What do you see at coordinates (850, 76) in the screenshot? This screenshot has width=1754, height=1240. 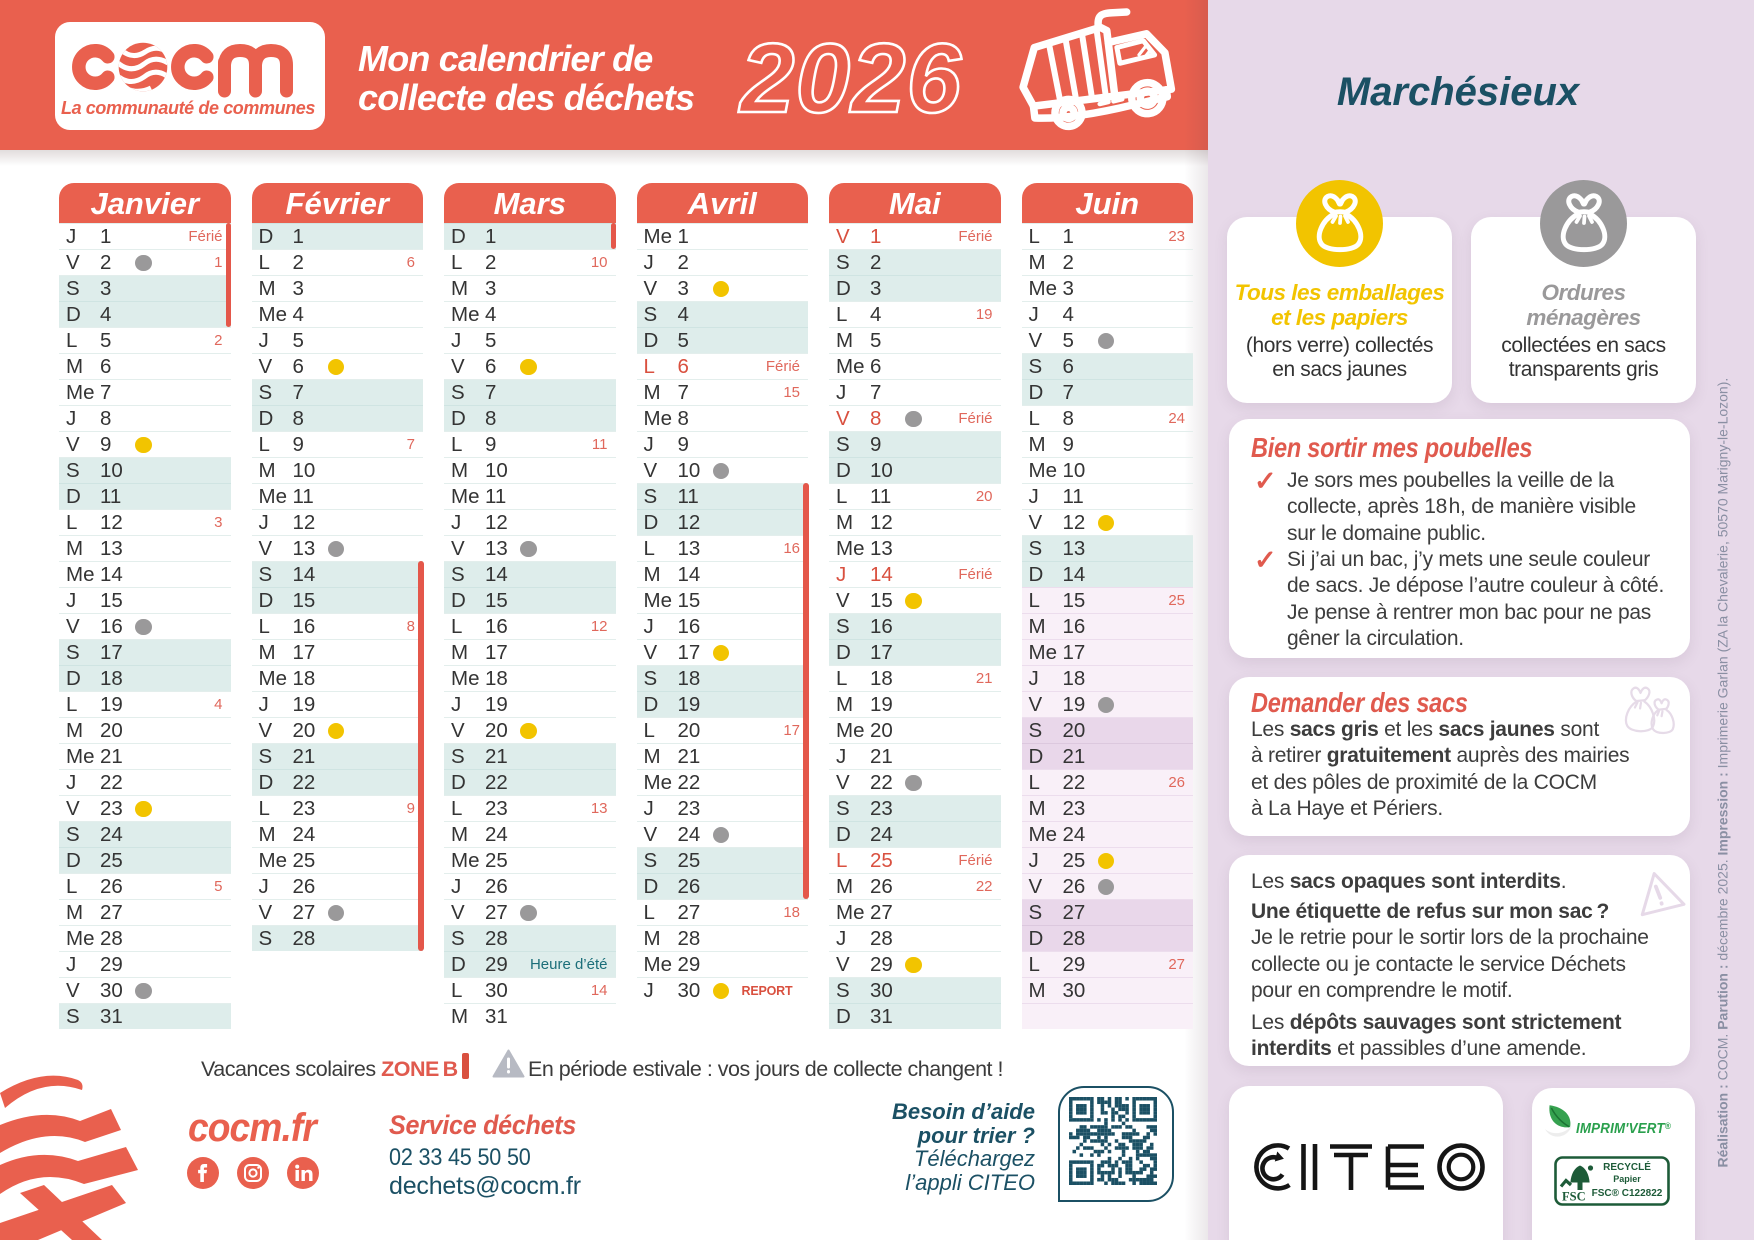 I see `svg-text: 2026` at bounding box center [850, 76].